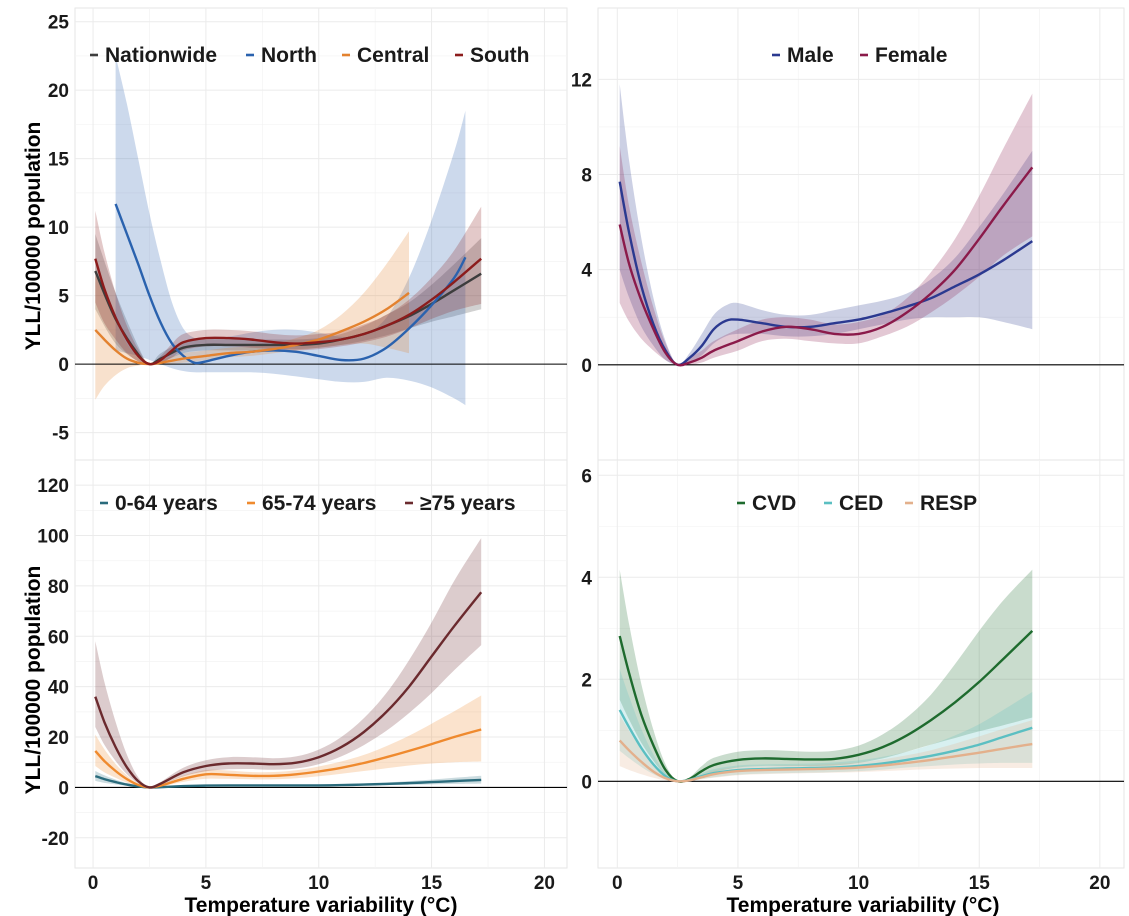  I want to click on legend-label-2: RESP, so click(948, 503).